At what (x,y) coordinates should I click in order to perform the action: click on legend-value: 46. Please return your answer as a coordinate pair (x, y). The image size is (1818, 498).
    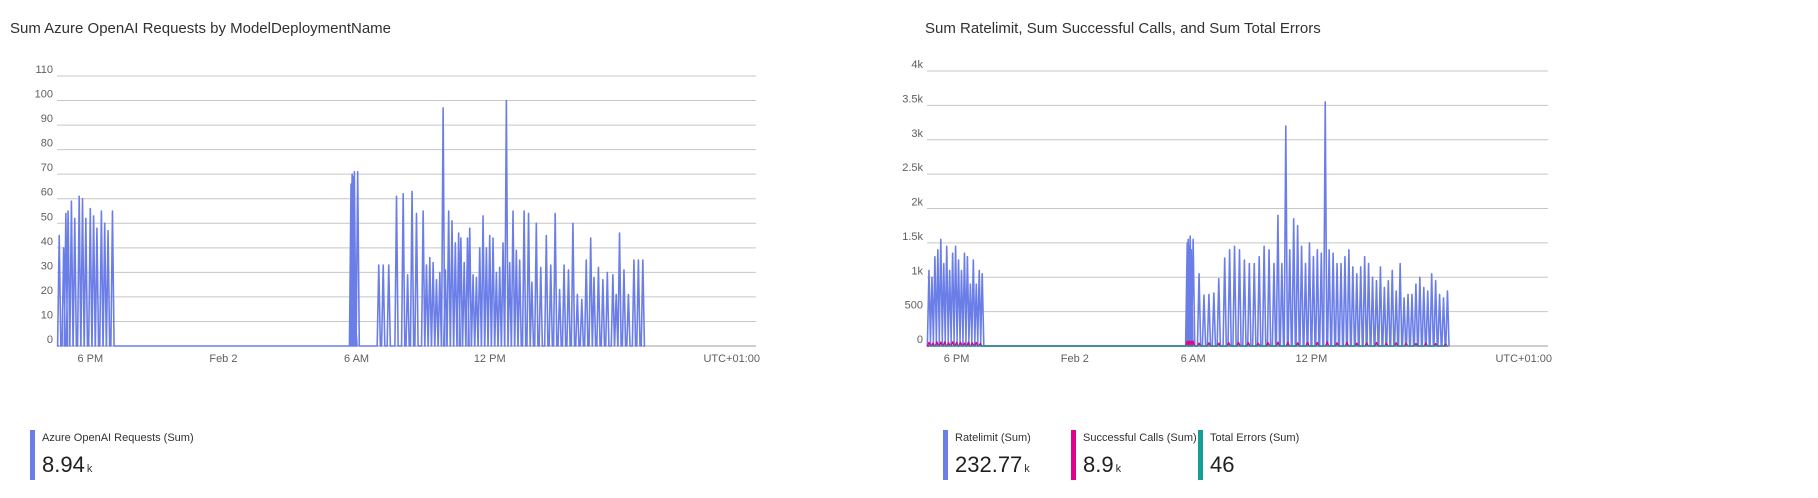
    Looking at the image, I should click on (1223, 465).